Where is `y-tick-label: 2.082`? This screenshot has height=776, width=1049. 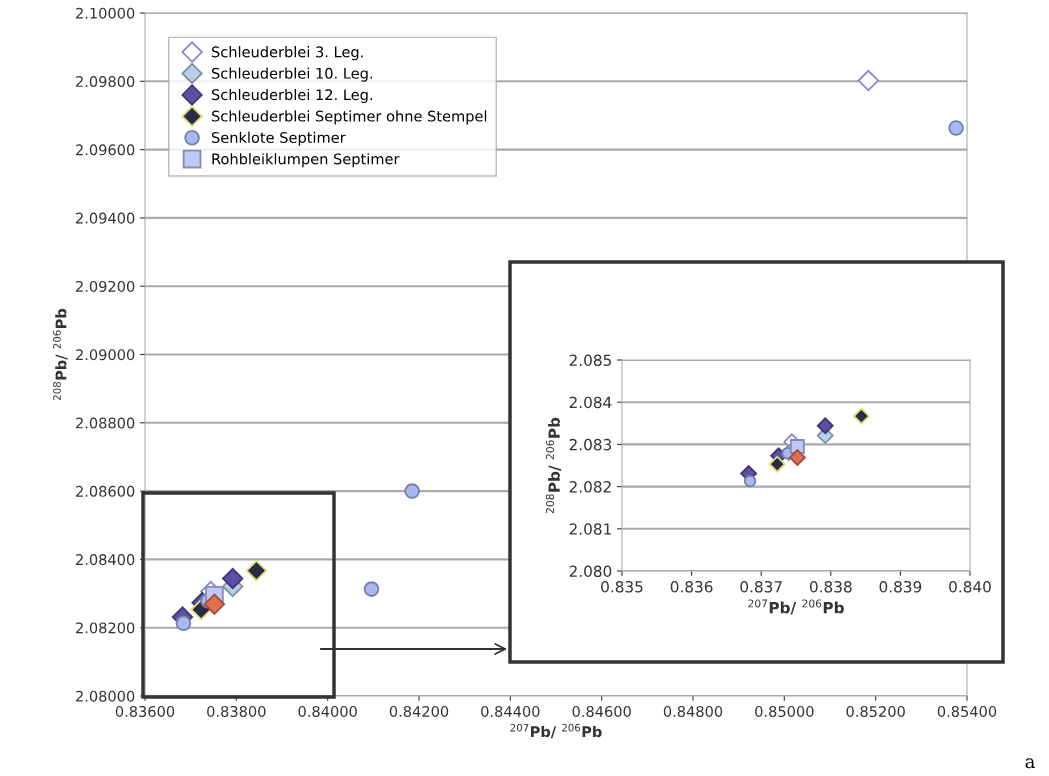
y-tick-label: 2.082 is located at coordinates (590, 487).